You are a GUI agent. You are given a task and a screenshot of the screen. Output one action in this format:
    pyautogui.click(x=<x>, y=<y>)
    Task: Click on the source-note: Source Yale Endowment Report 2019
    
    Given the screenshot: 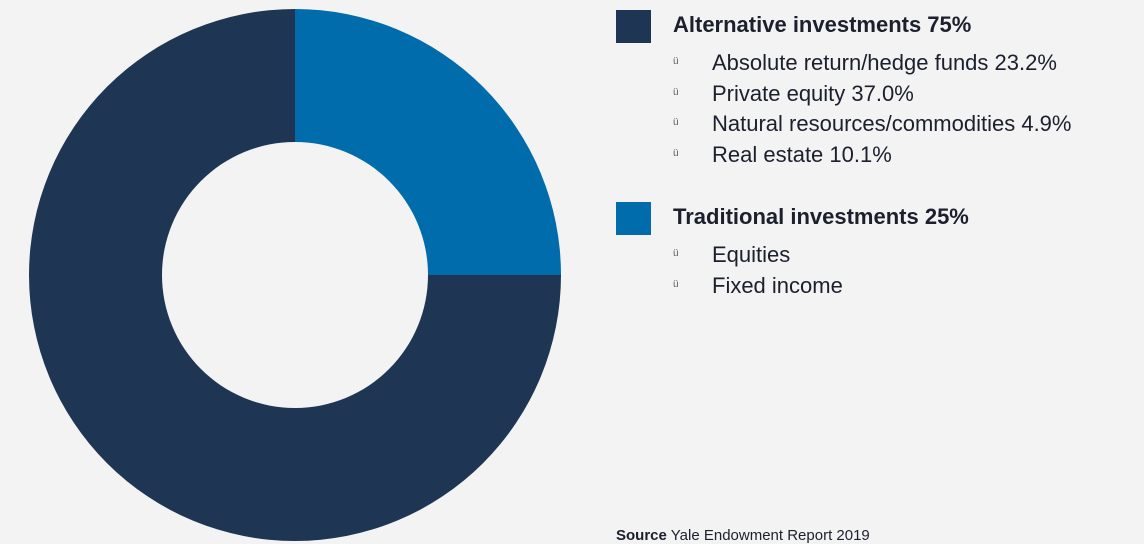 What is the action you would take?
    pyautogui.click(x=743, y=535)
    